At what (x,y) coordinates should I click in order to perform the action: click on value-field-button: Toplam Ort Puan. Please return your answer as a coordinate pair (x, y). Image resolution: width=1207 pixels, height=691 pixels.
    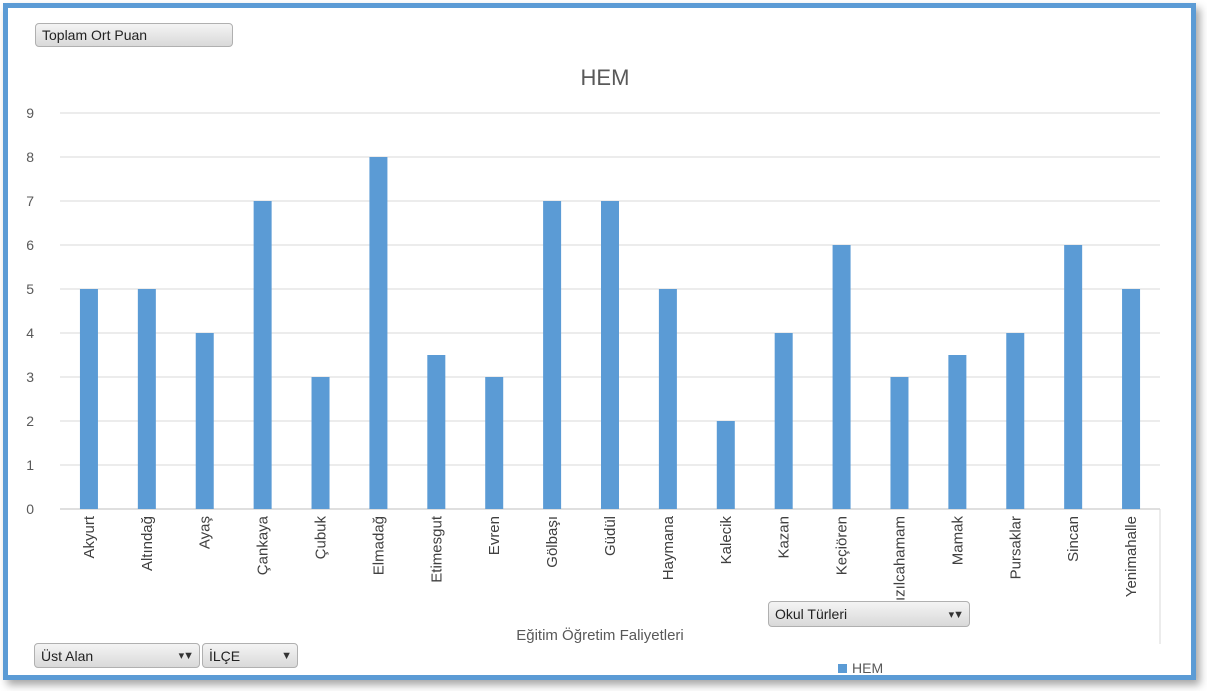
    Looking at the image, I should click on (134, 35).